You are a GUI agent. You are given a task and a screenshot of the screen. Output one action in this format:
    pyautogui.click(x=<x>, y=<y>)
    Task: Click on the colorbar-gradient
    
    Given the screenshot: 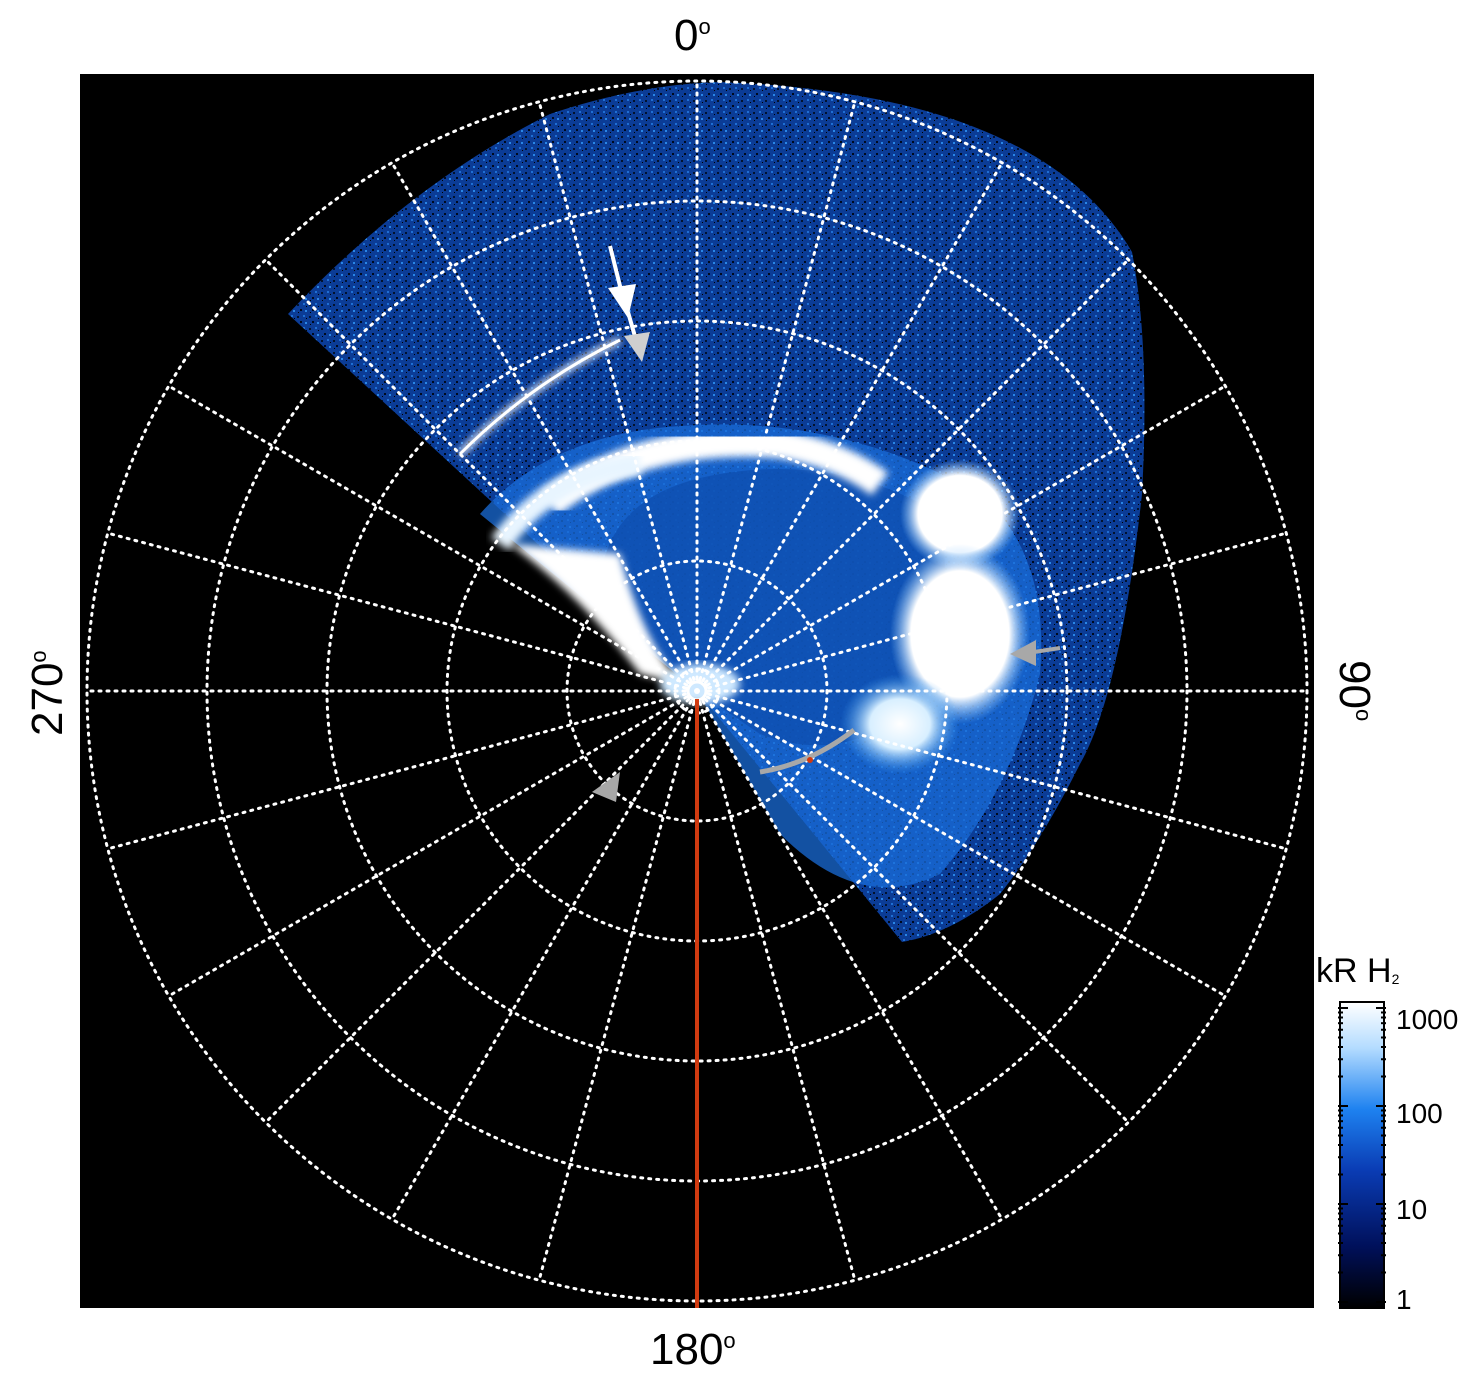 What is the action you would take?
    pyautogui.click(x=1362, y=1155)
    